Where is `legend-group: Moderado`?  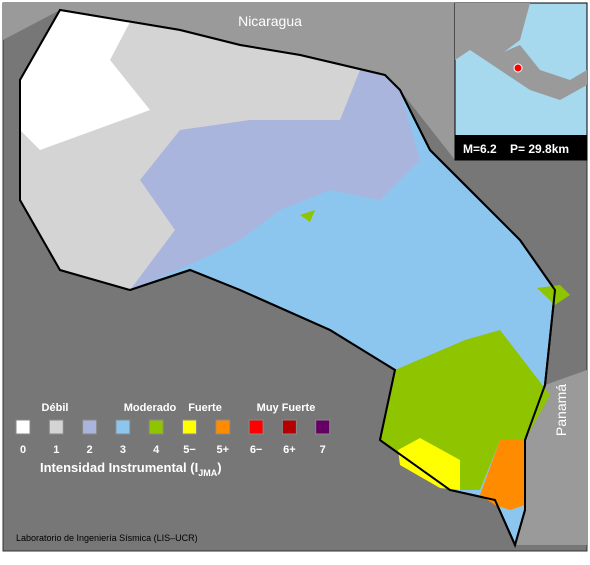
legend-group: Moderado is located at coordinates (150, 408).